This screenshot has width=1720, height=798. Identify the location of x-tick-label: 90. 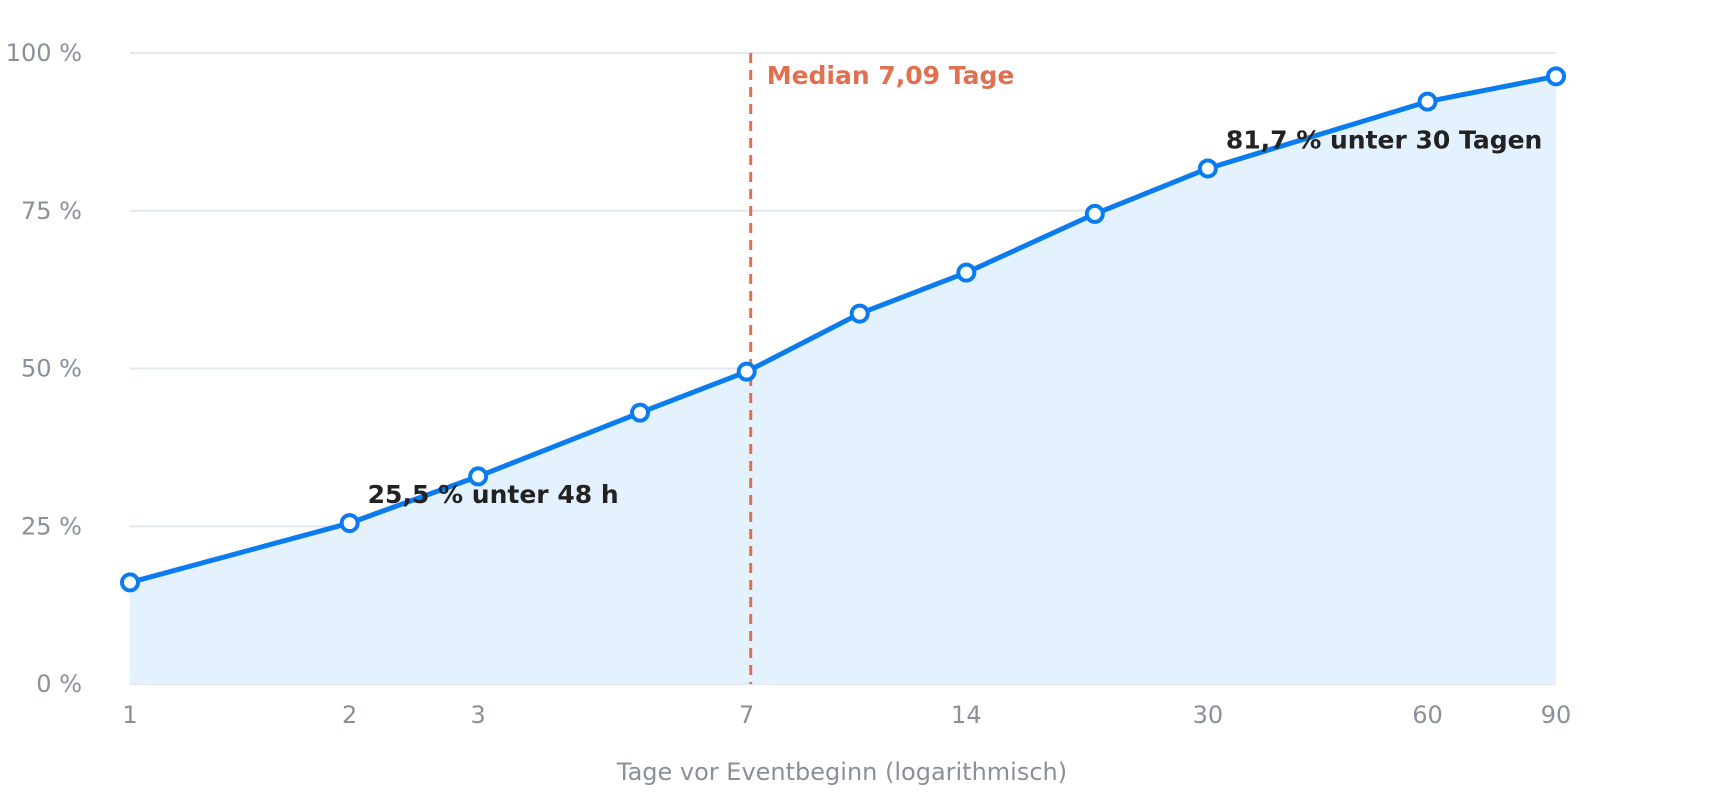
(1556, 715).